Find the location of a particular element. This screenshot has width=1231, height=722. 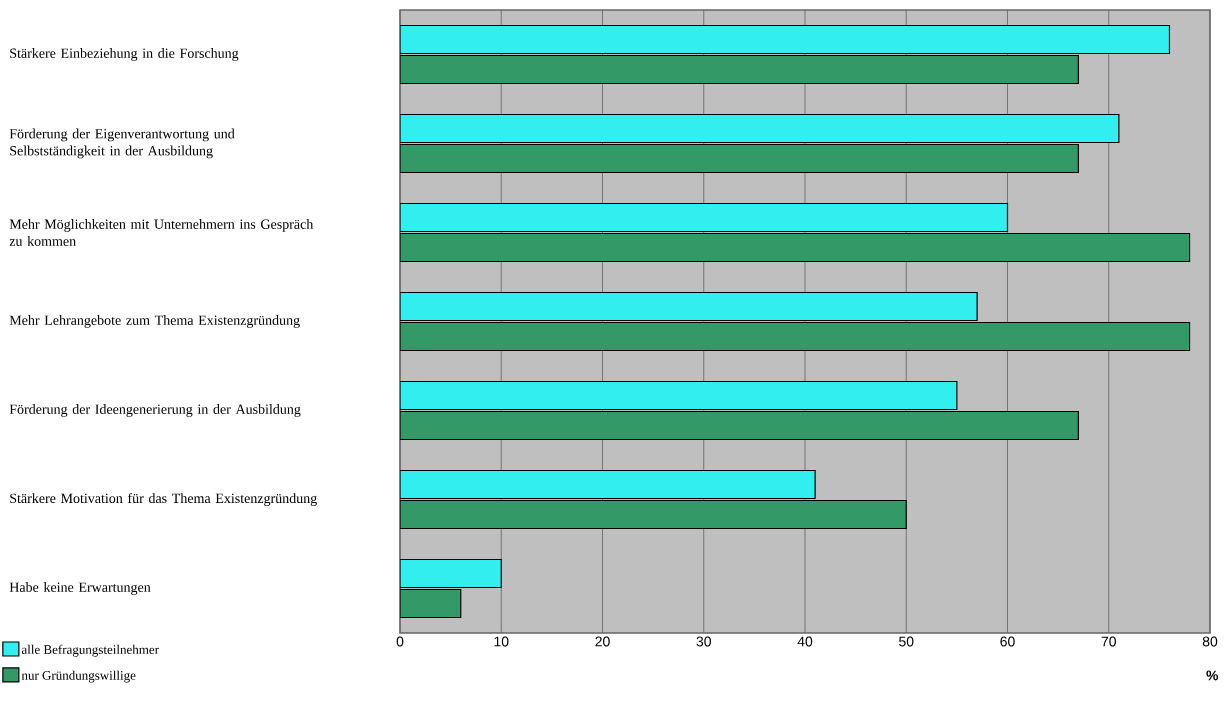

y-tick-label: Förderung der Ideengenerierung in der Ausbildung is located at coordinates (155, 410).